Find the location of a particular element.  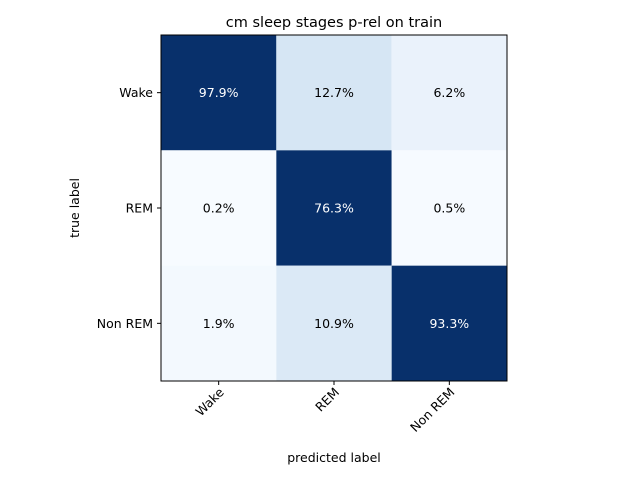

chart-title: cm sleep stages p-rel on train is located at coordinates (334, 23).